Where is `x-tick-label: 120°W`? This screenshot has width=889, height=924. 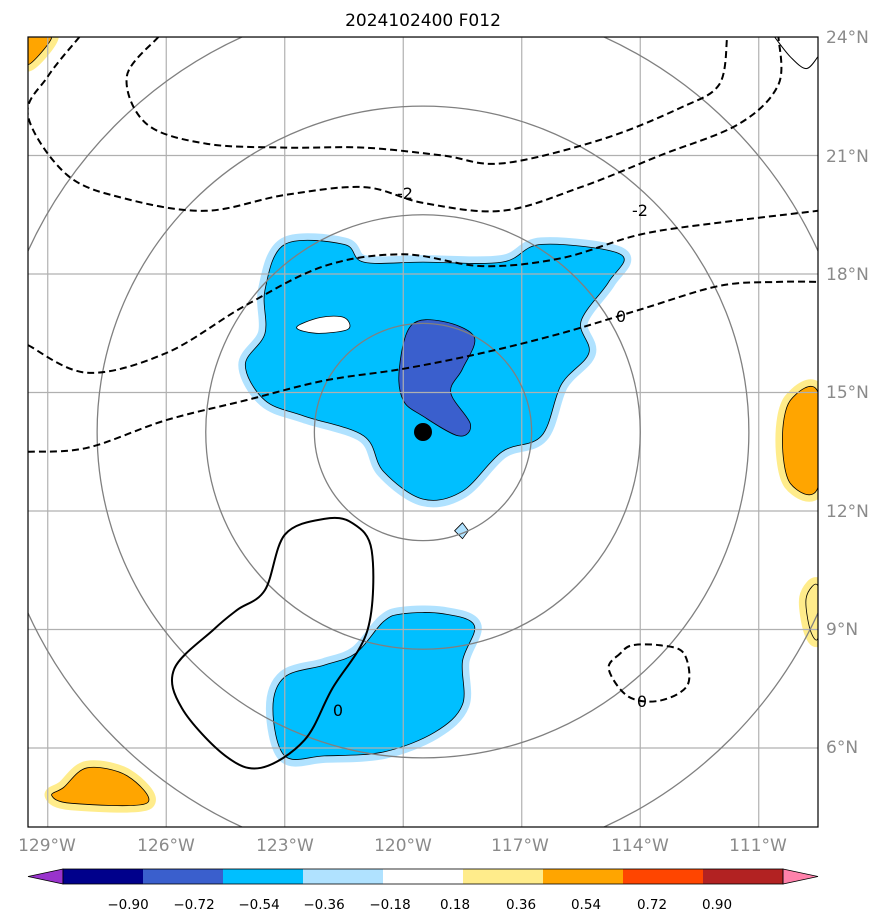 x-tick-label: 120°W is located at coordinates (403, 846).